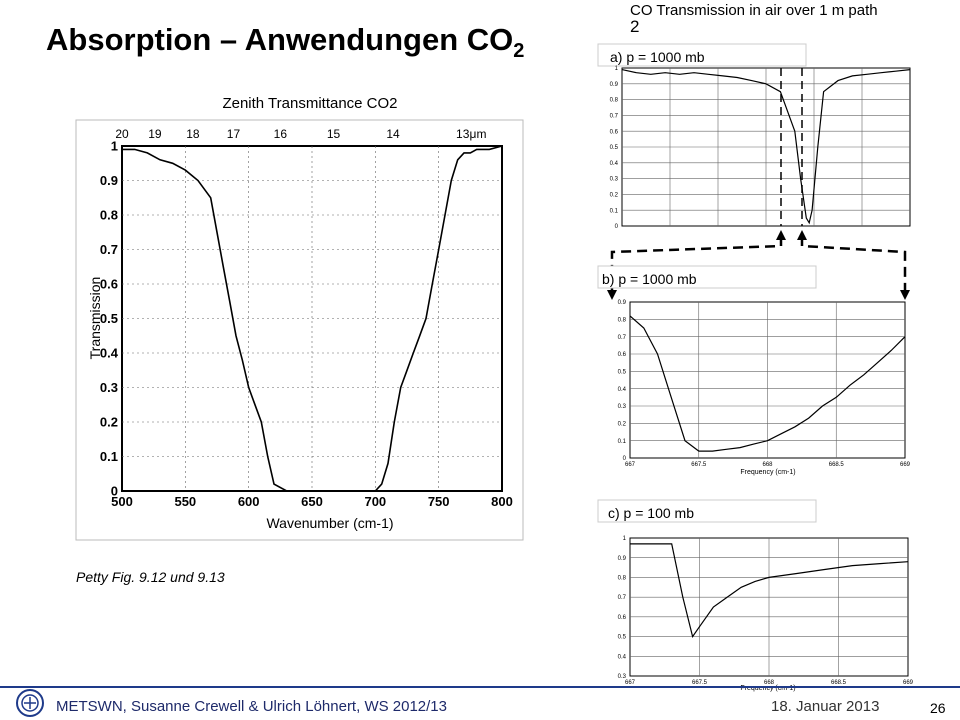  What do you see at coordinates (329, 523) in the screenshot?
I see `x-axis-label: Wavenumber (cm-1)` at bounding box center [329, 523].